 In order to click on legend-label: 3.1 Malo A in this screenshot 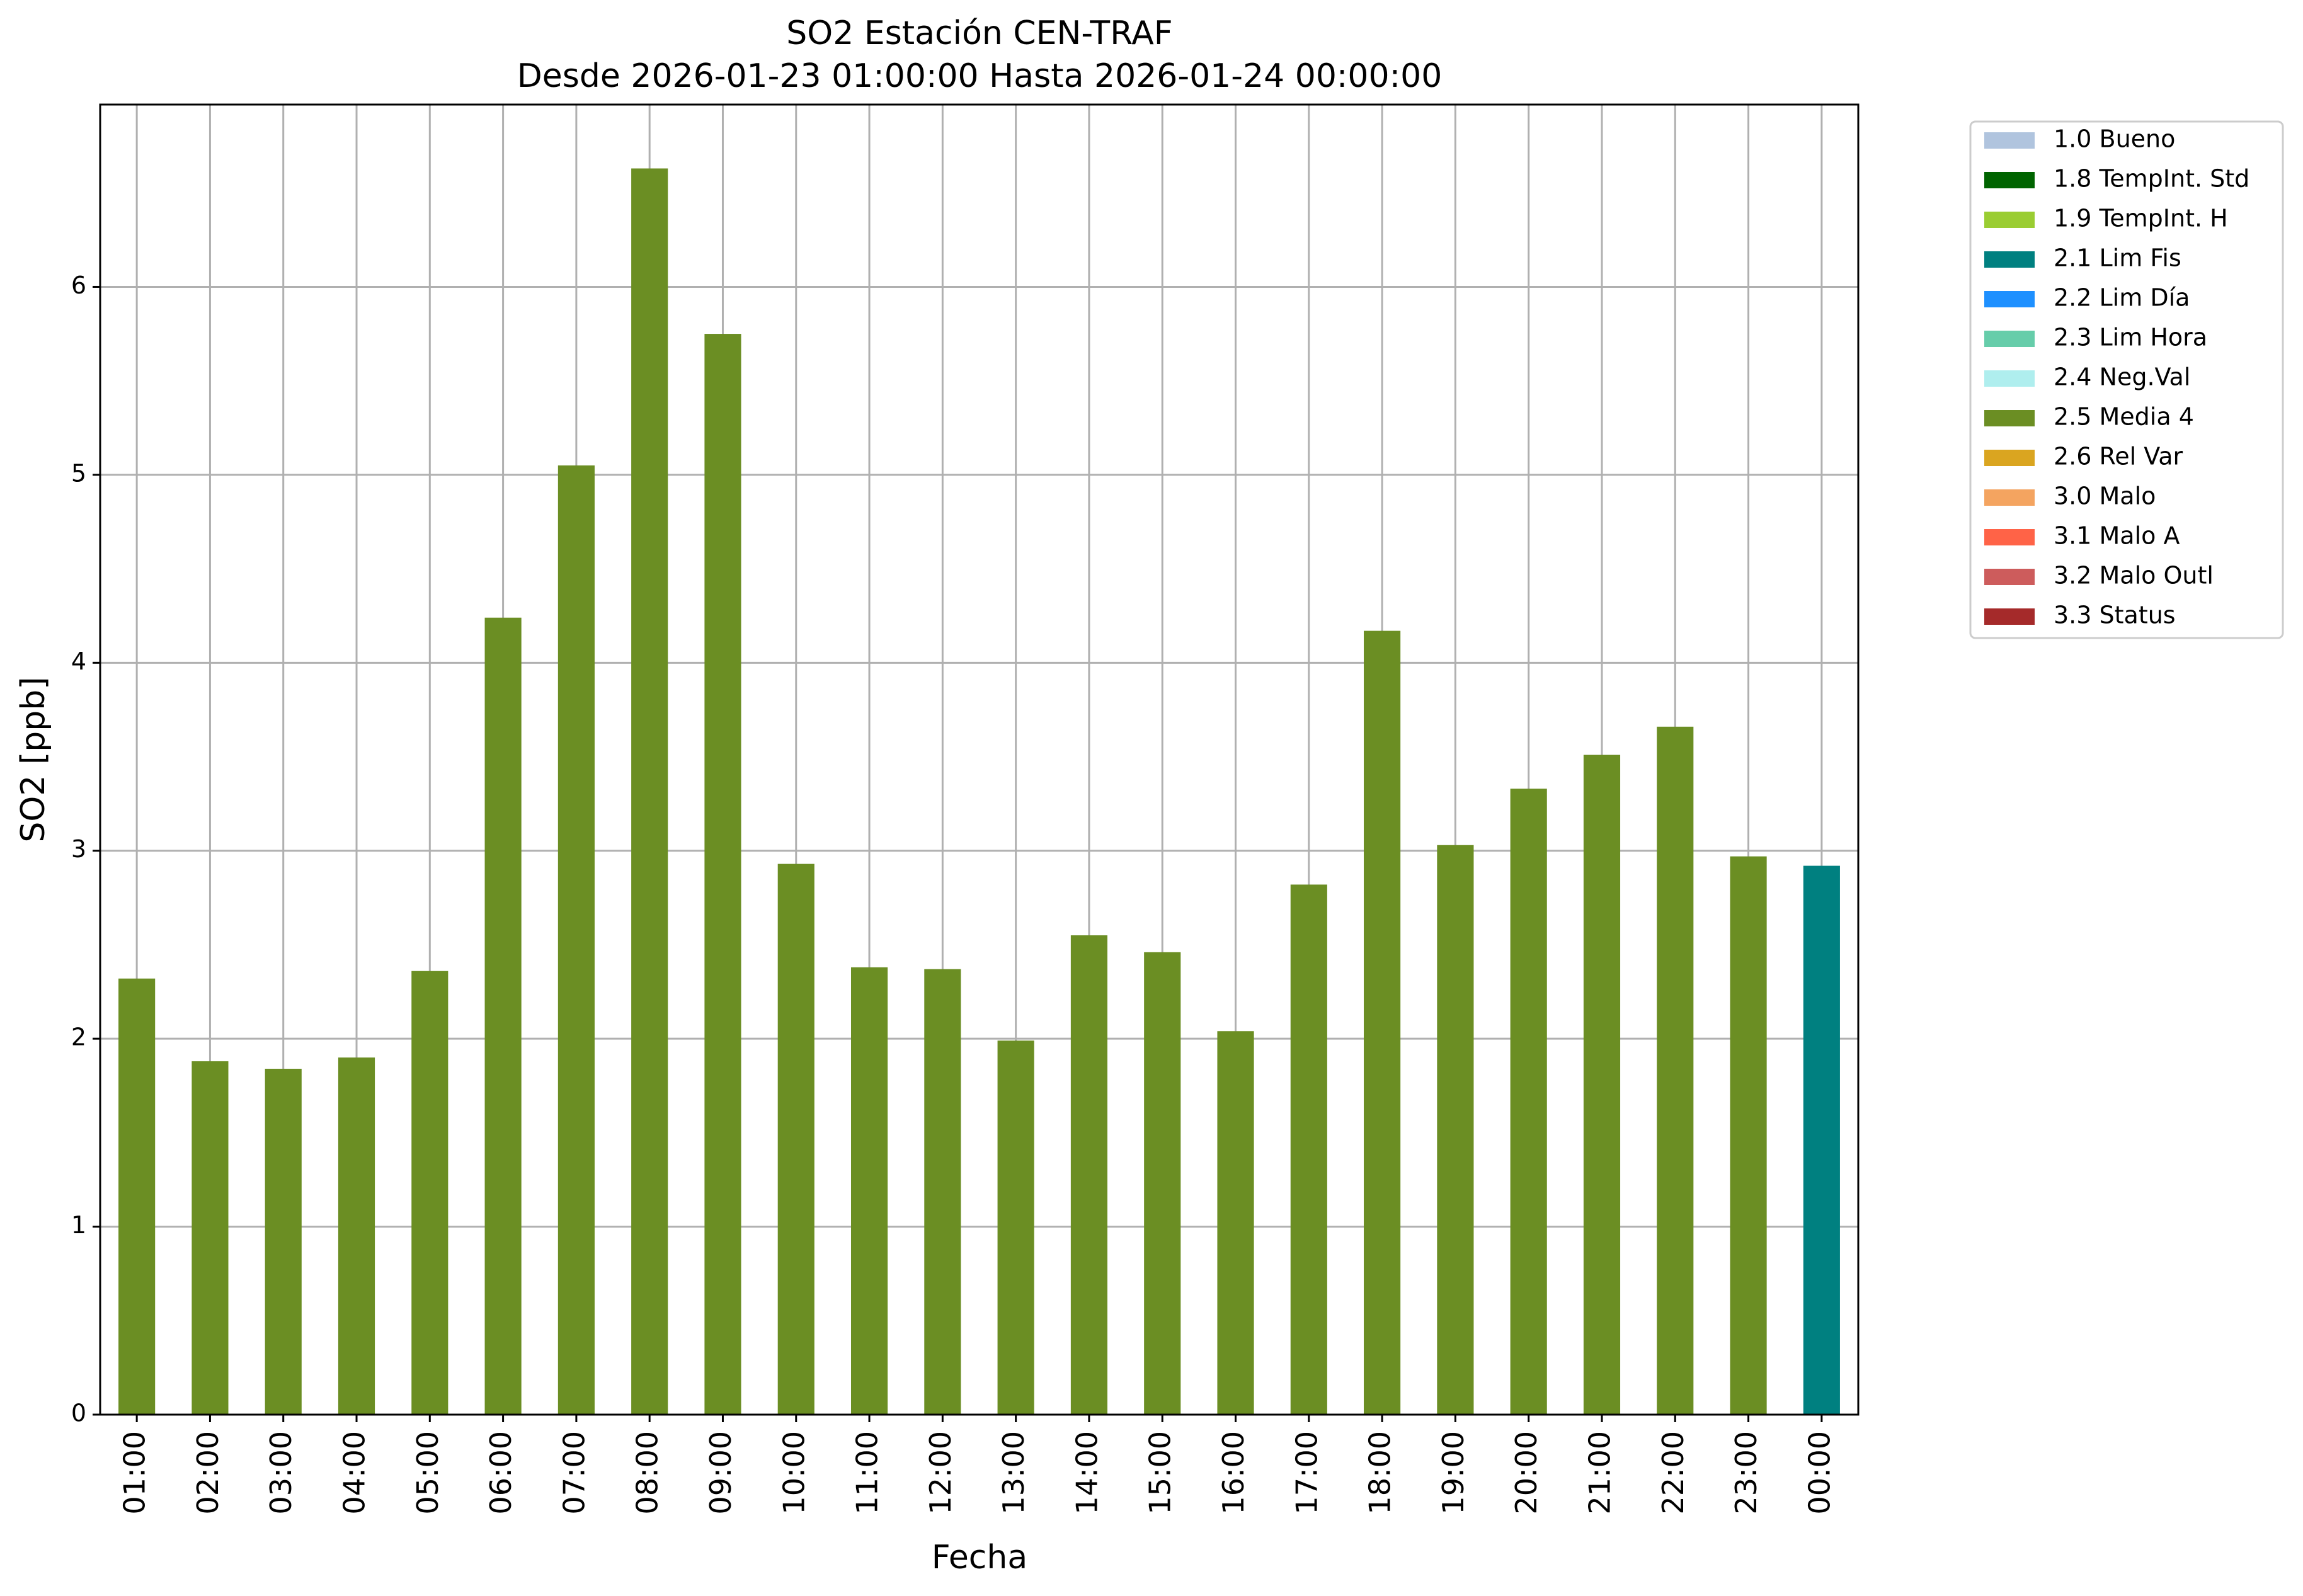, I will do `click(2117, 536)`.